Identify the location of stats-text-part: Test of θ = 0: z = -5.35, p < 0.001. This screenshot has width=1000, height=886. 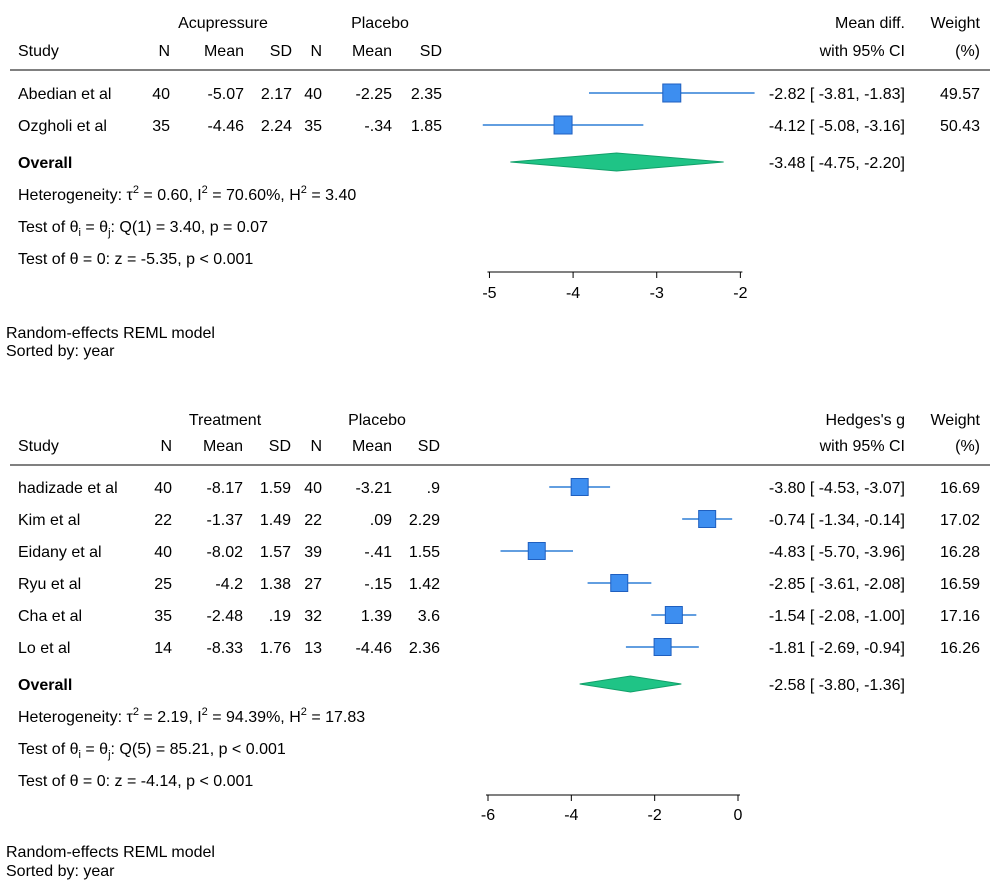
(135, 259).